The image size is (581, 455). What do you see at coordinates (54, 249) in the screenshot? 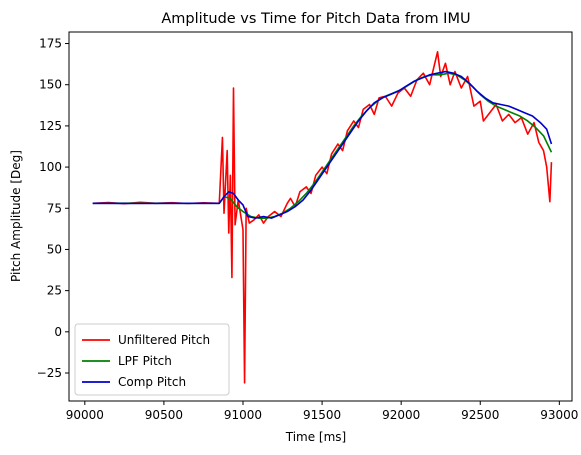
I see `y-tick-label: 50` at bounding box center [54, 249].